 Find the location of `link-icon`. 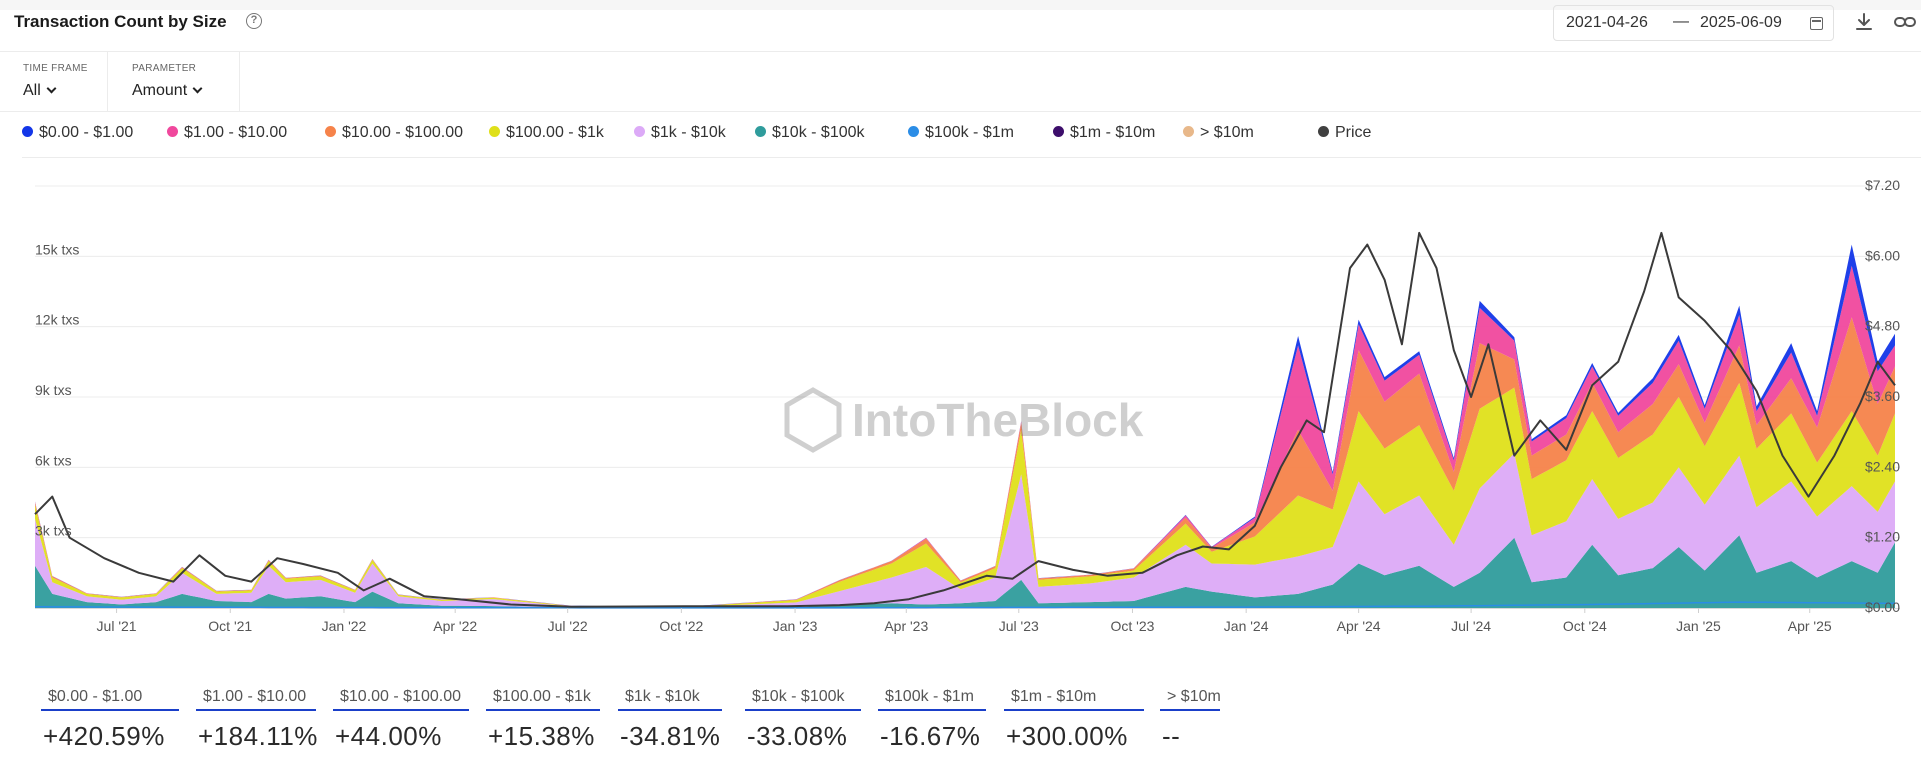

link-icon is located at coordinates (1905, 22).